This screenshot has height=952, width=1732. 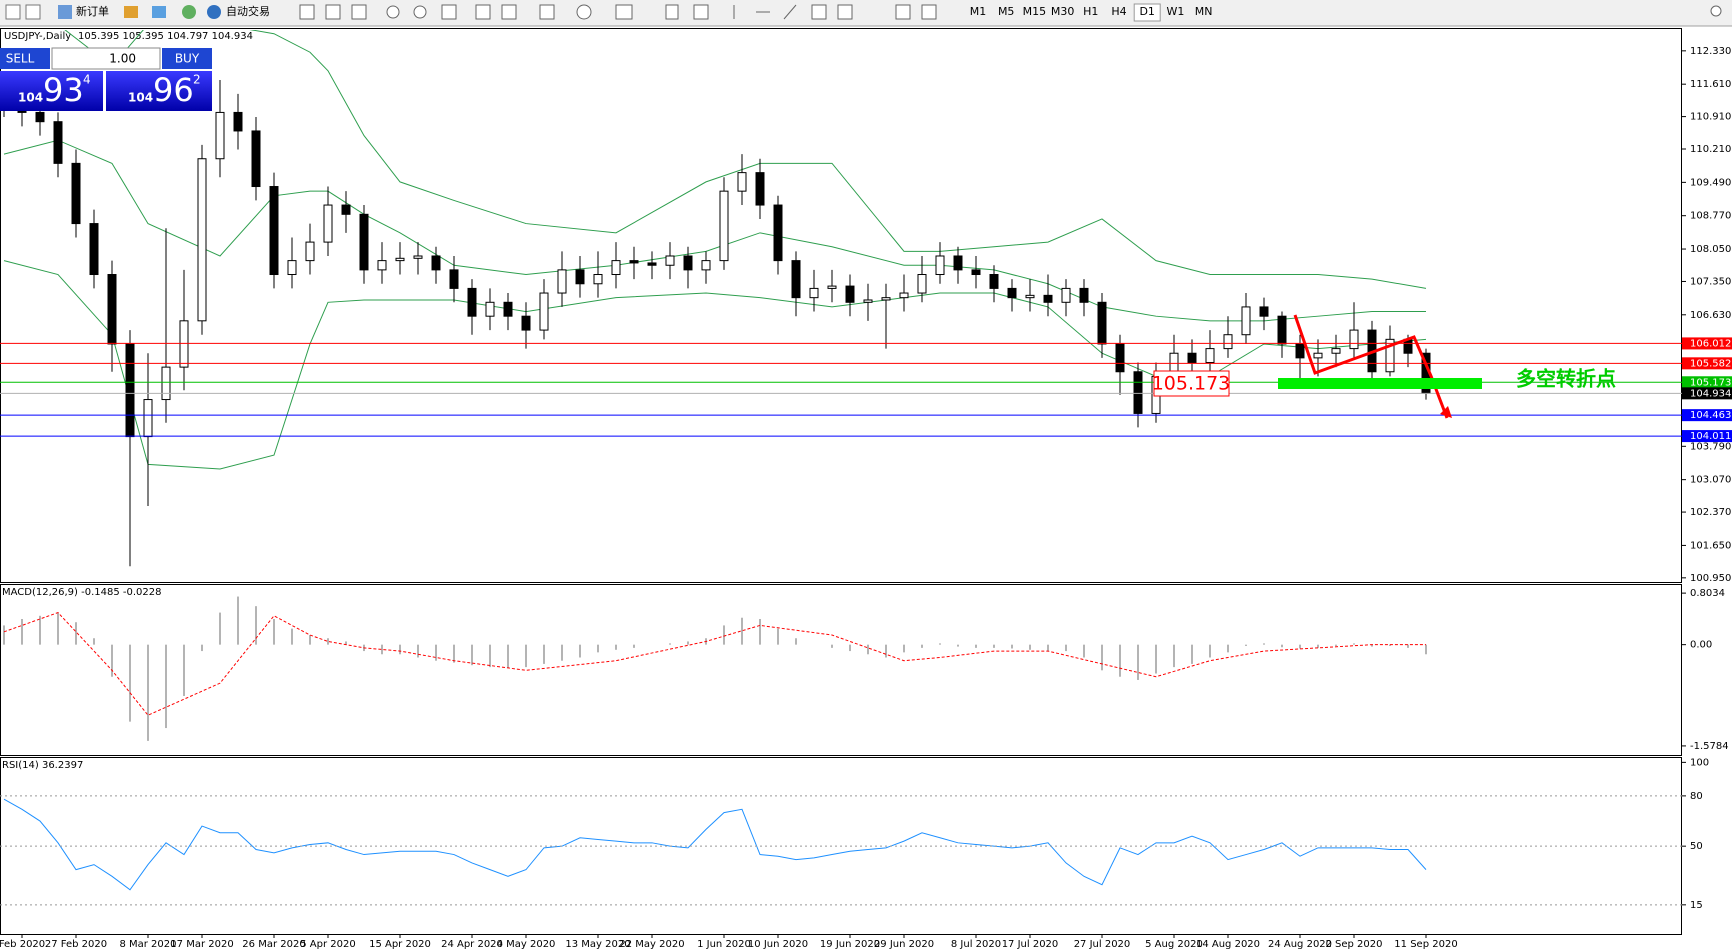 I want to click on y-tick-label: 103.070, so click(x=1710, y=480).